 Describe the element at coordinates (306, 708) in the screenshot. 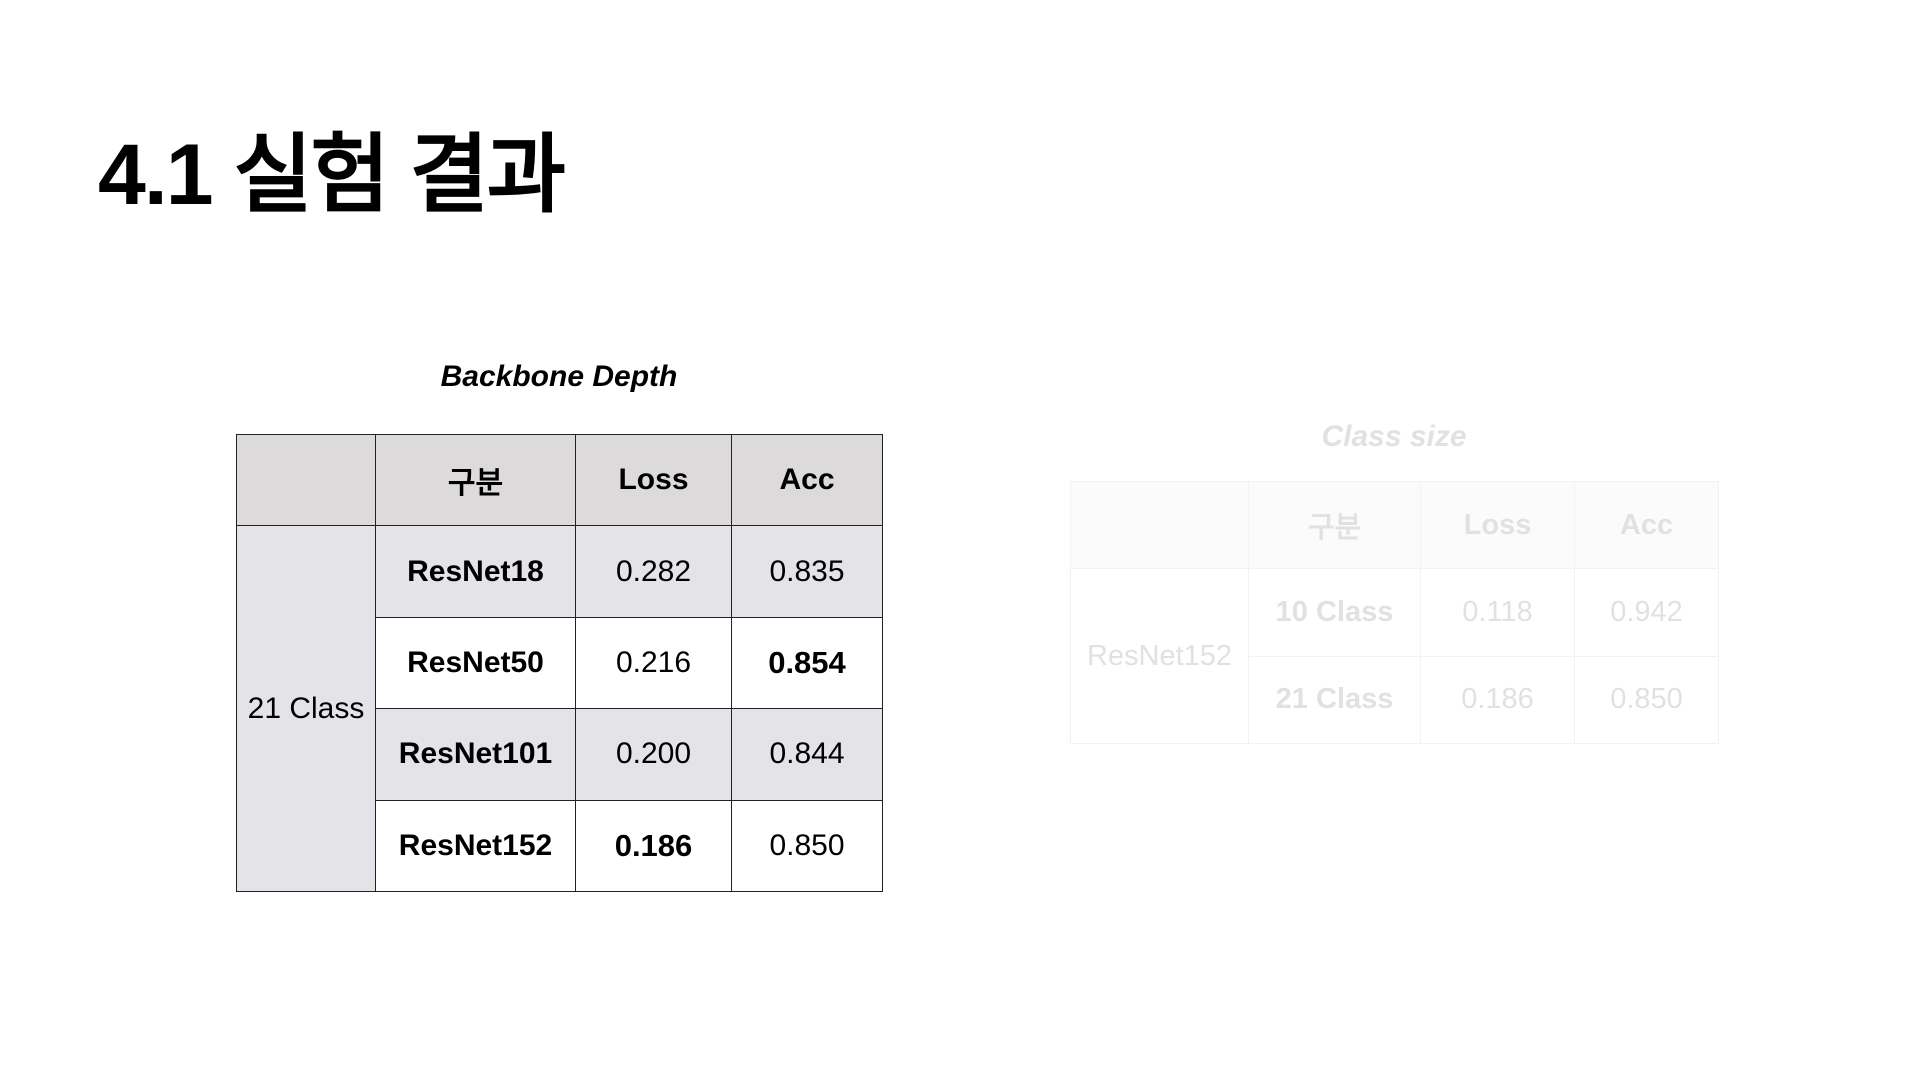

I see `group-label-cell: 21 Class` at that location.